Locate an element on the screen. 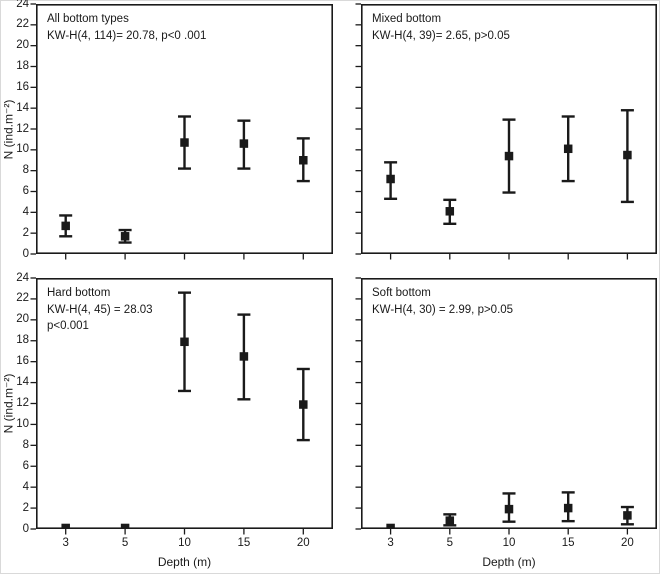 This screenshot has height=574, width=660. panel-annotation: Soft bottom KW-H(4, 30) = 2.99, p>0.05 is located at coordinates (442, 301).